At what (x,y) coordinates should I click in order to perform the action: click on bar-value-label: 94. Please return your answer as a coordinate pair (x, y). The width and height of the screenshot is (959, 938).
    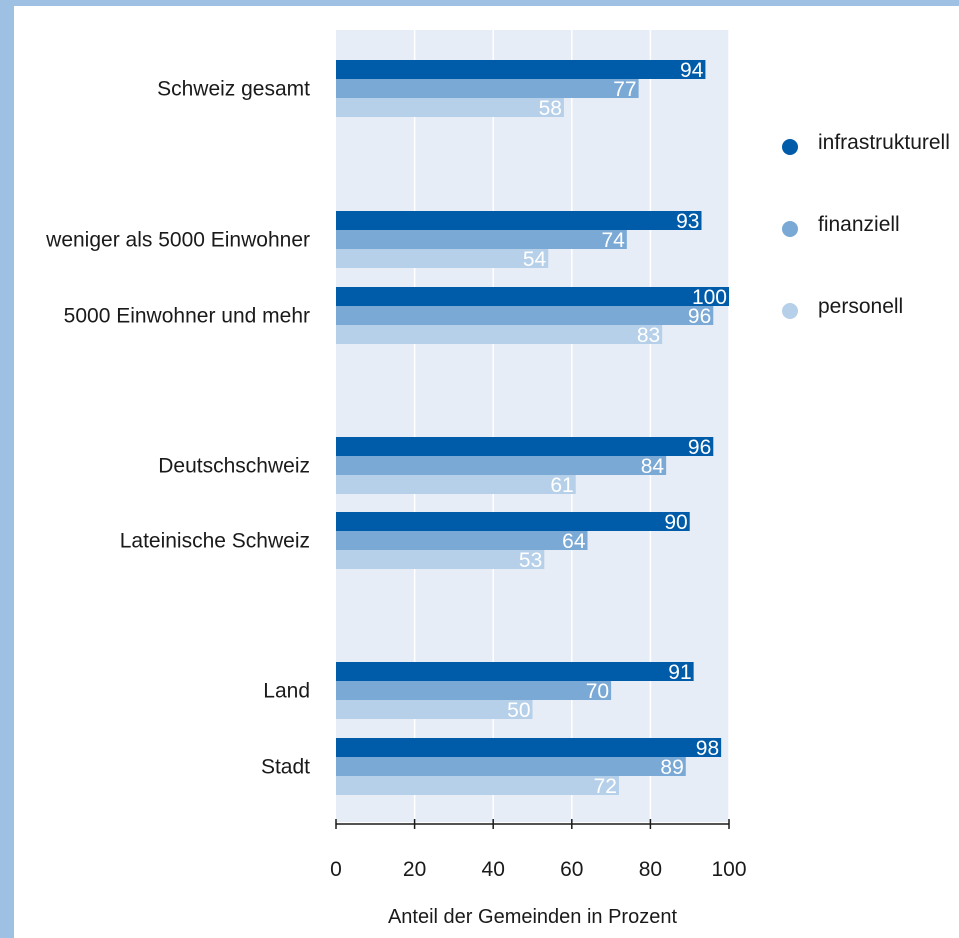
    Looking at the image, I should click on (692, 70).